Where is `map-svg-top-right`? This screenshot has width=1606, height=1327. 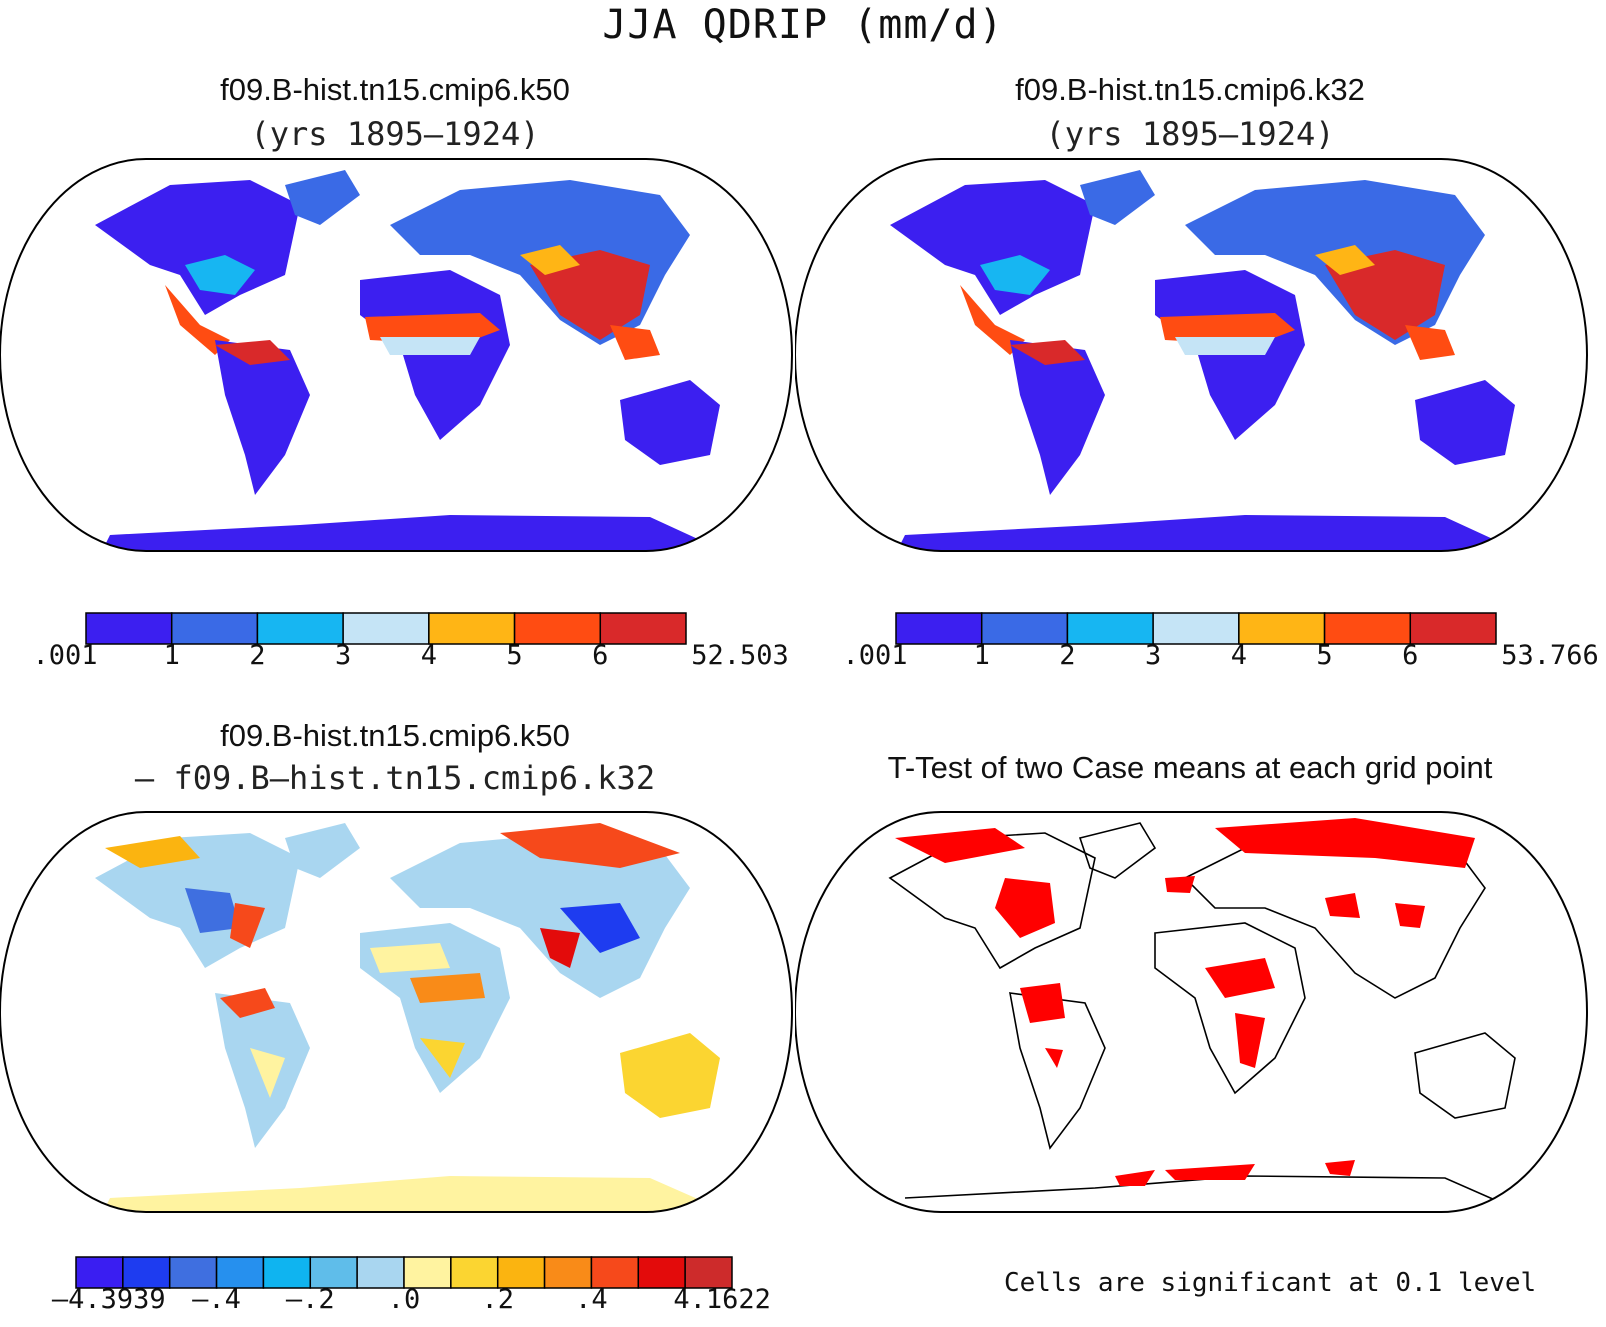 map-svg-top-right is located at coordinates (1191, 355).